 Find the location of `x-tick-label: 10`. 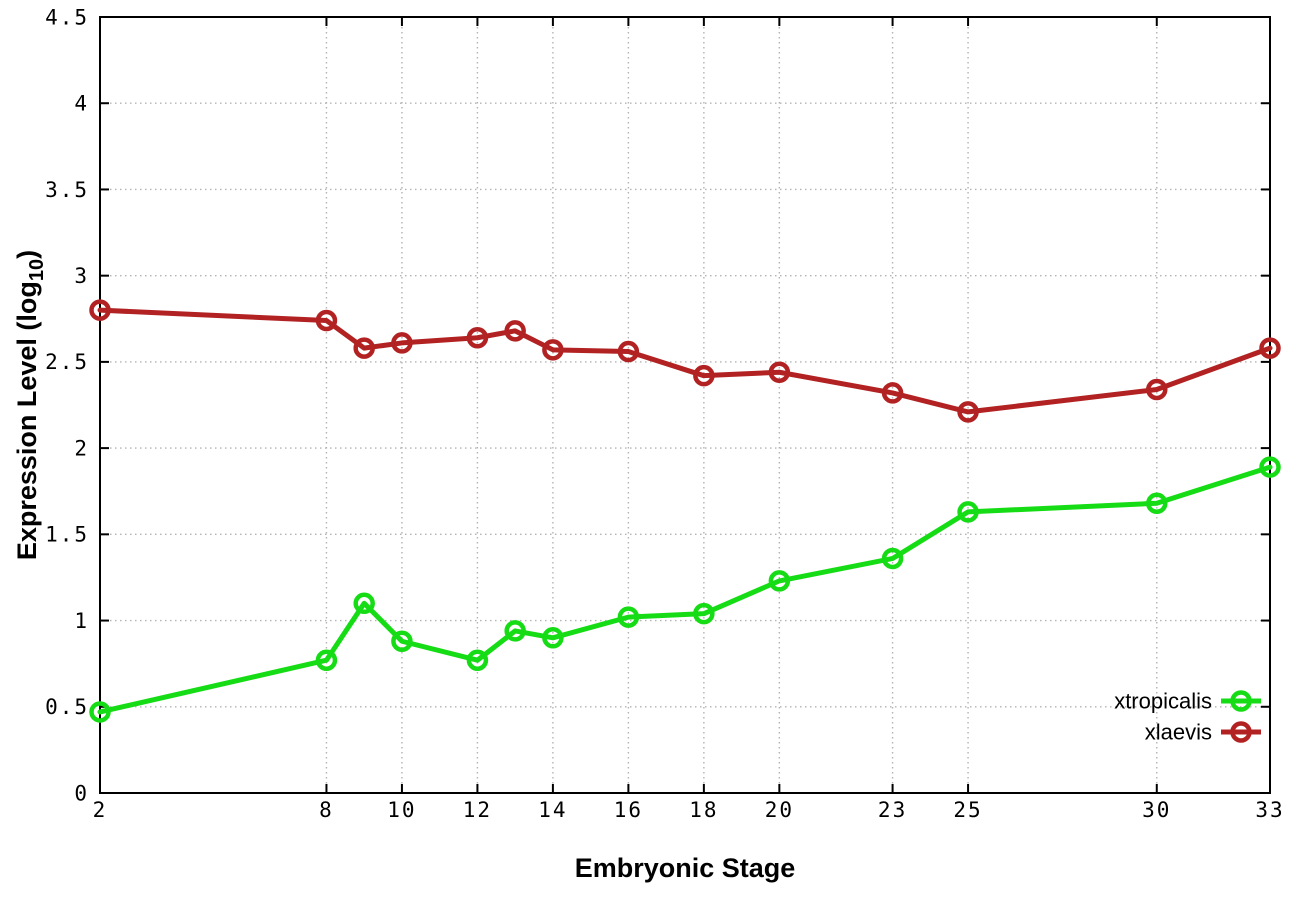

x-tick-label: 10 is located at coordinates (401, 810).